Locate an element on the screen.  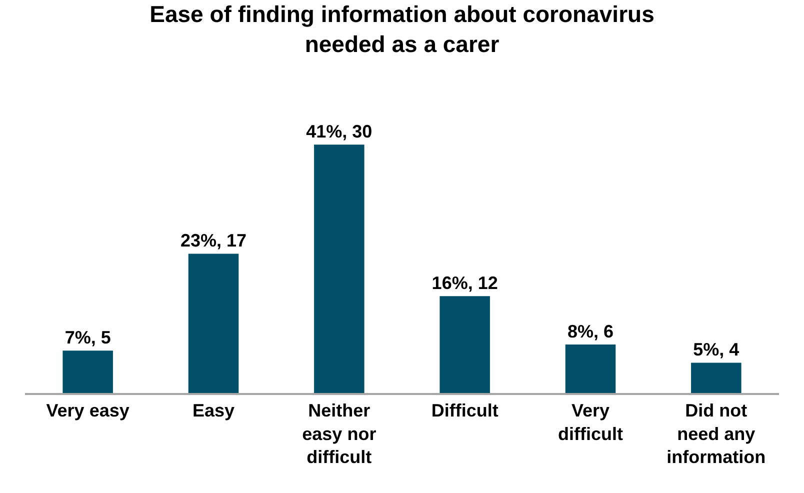
x-tick-label: Neither easy nor difficult is located at coordinates (339, 434).